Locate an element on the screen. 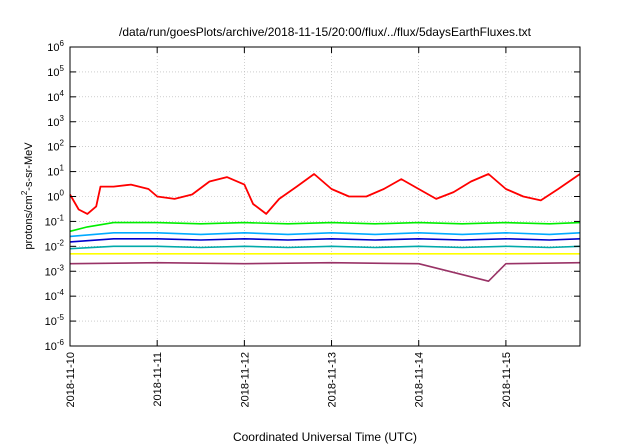 This screenshot has width=640, height=448. y-tick-label: 10⁻¹ is located at coordinates (55, 220).